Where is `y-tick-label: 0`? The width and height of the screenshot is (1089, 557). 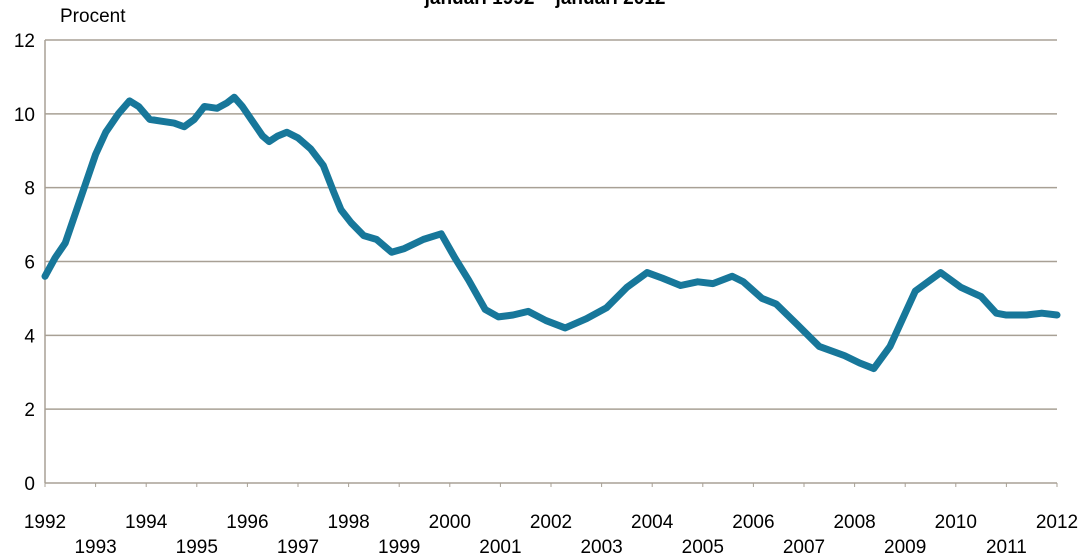
y-tick-label: 0 is located at coordinates (29, 484).